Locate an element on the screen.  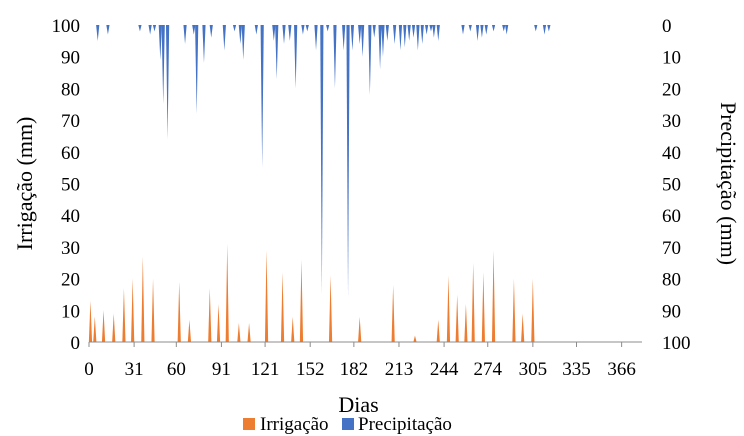
x-tick-label: 366 is located at coordinates (621, 369).